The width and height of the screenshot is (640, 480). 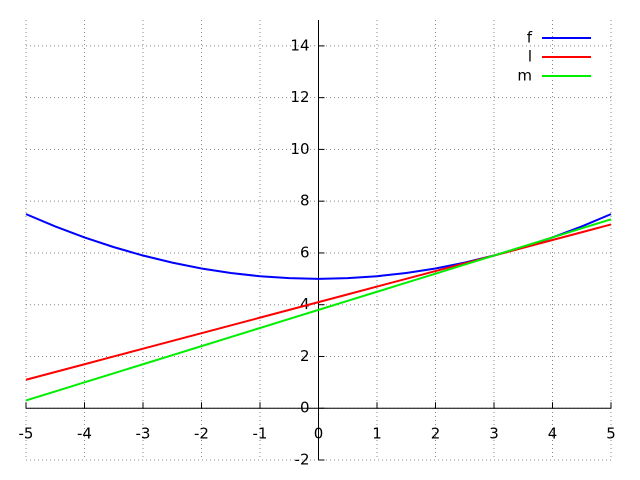 I want to click on y-tick-label: -2, so click(x=302, y=460).